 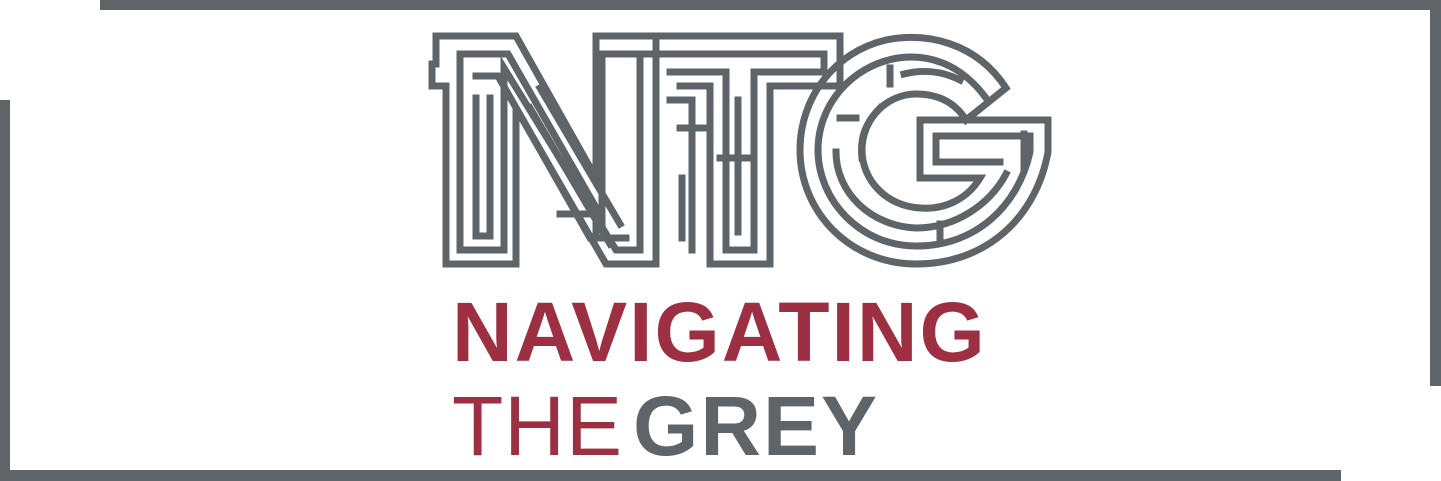 I want to click on the-grey-line: THE GREY, so click(x=719, y=426).